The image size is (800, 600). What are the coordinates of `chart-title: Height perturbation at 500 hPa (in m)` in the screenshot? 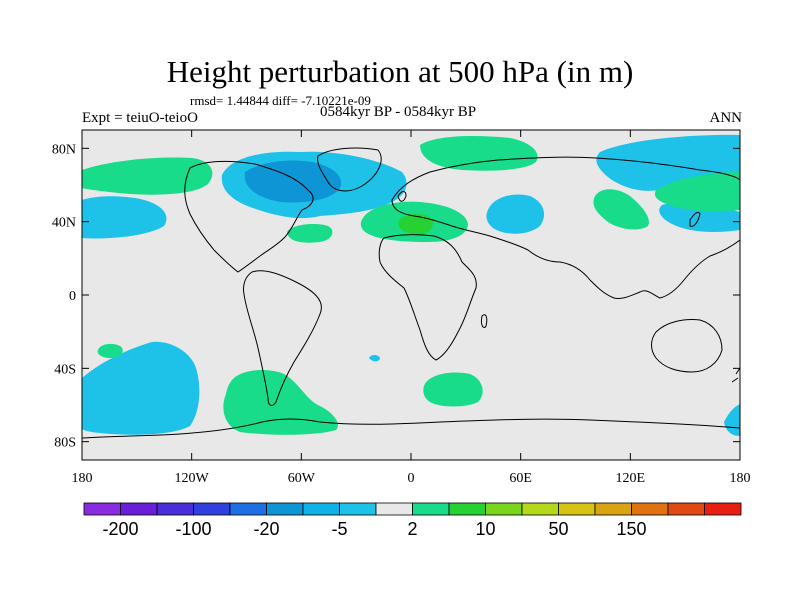 It's located at (400, 71).